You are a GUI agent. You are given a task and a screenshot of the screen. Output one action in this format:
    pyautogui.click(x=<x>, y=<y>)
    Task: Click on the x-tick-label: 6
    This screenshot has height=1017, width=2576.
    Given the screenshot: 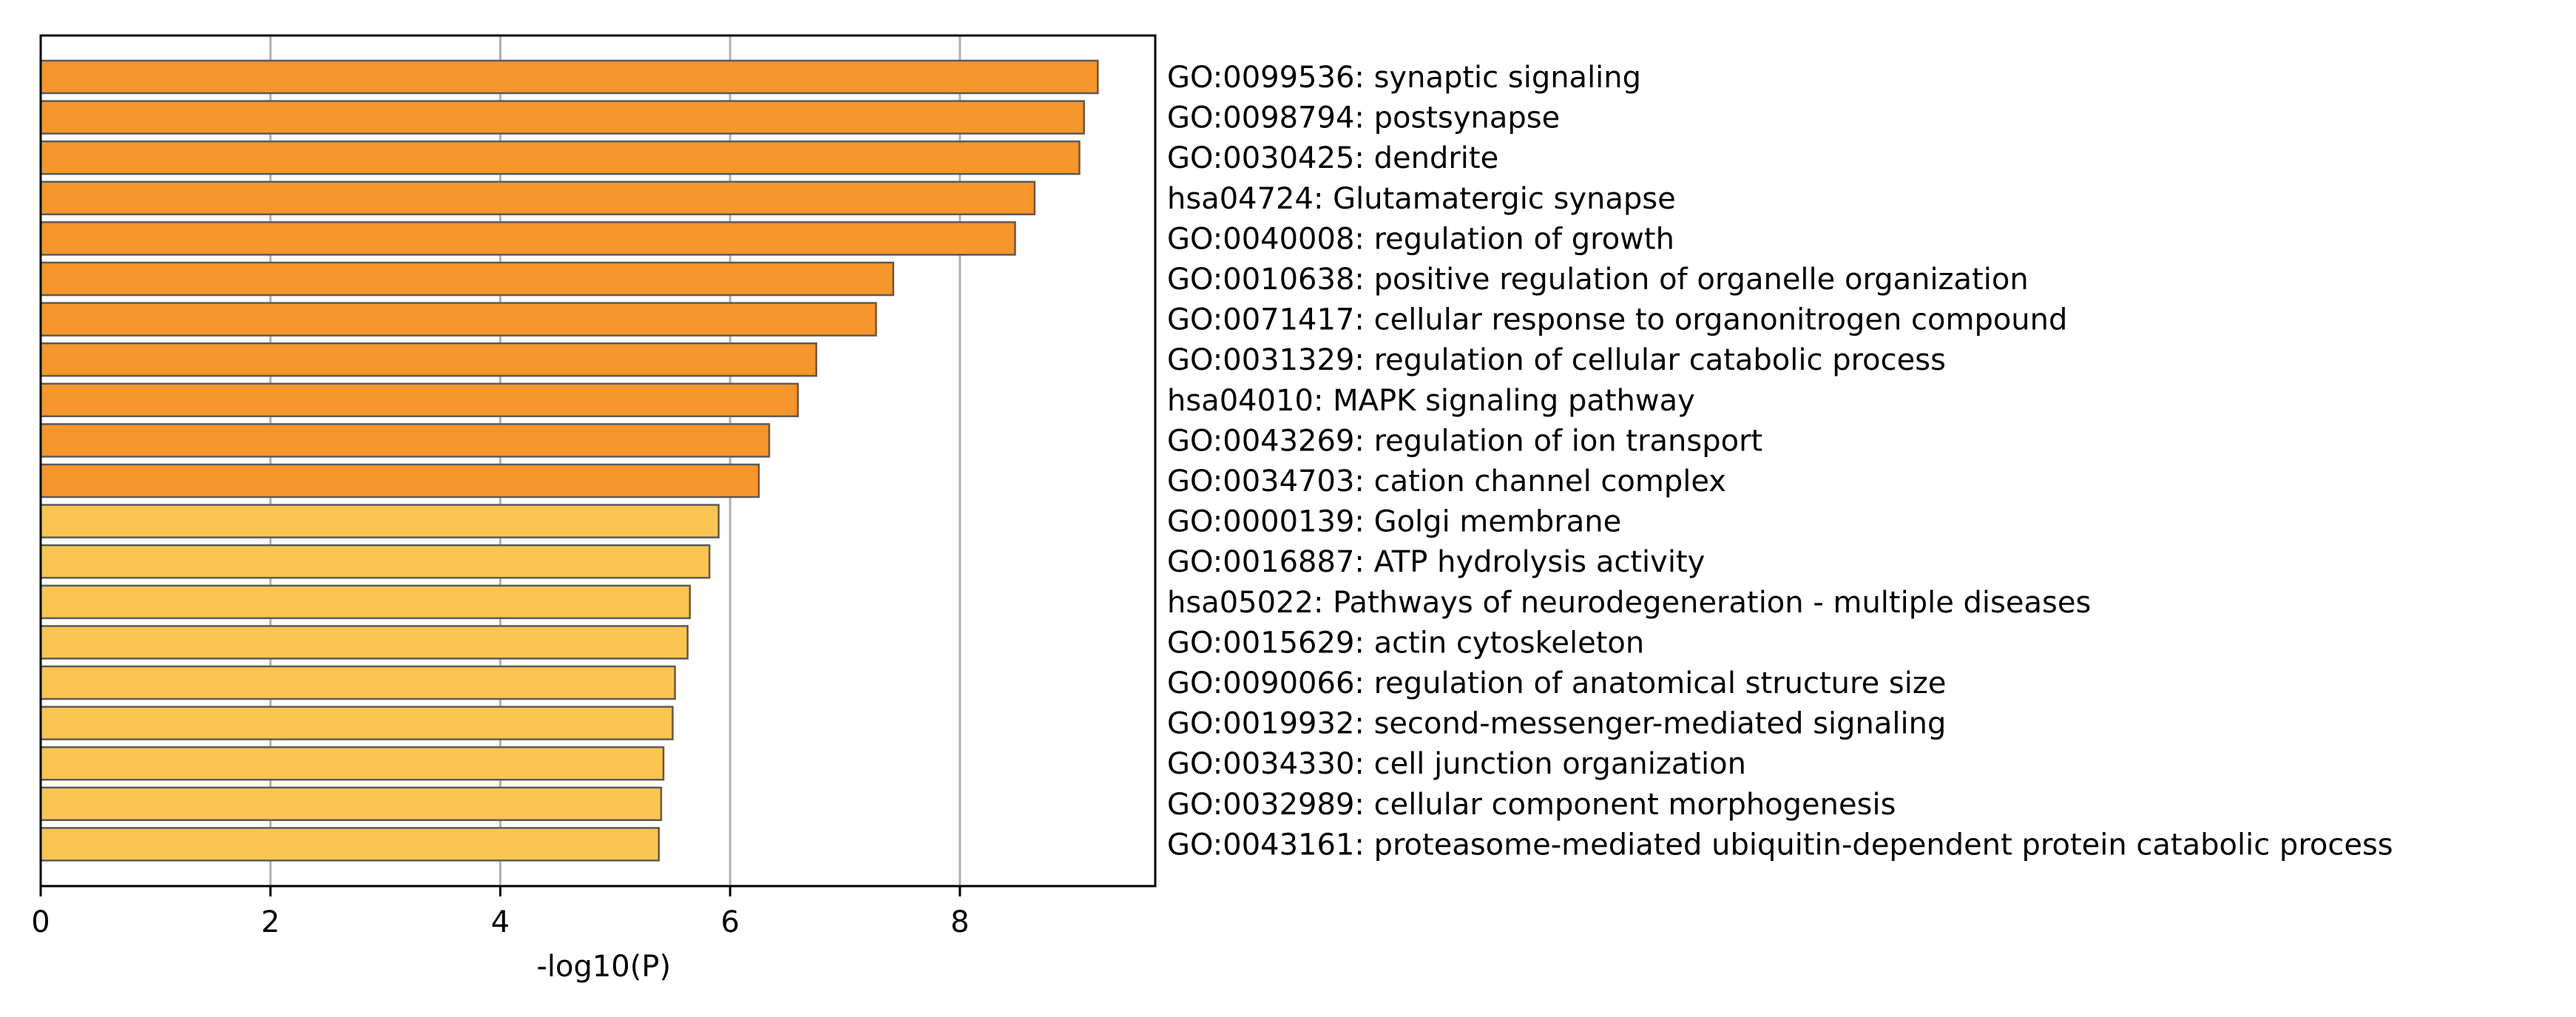 What is the action you would take?
    pyautogui.click(x=729, y=922)
    